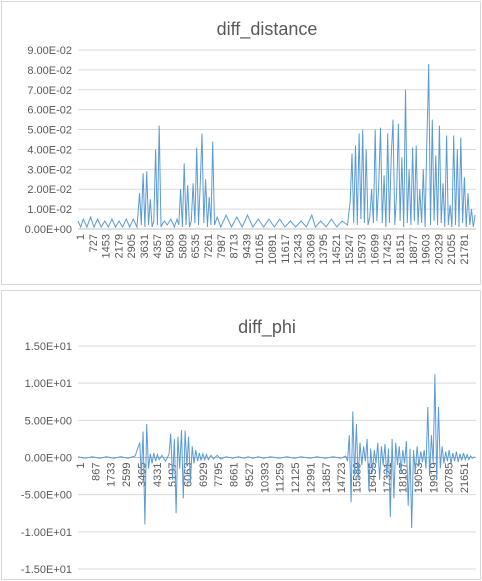 The height and width of the screenshot is (581, 482). Describe the element at coordinates (209, 246) in the screenshot. I see `x-tick-label: 7261` at that location.